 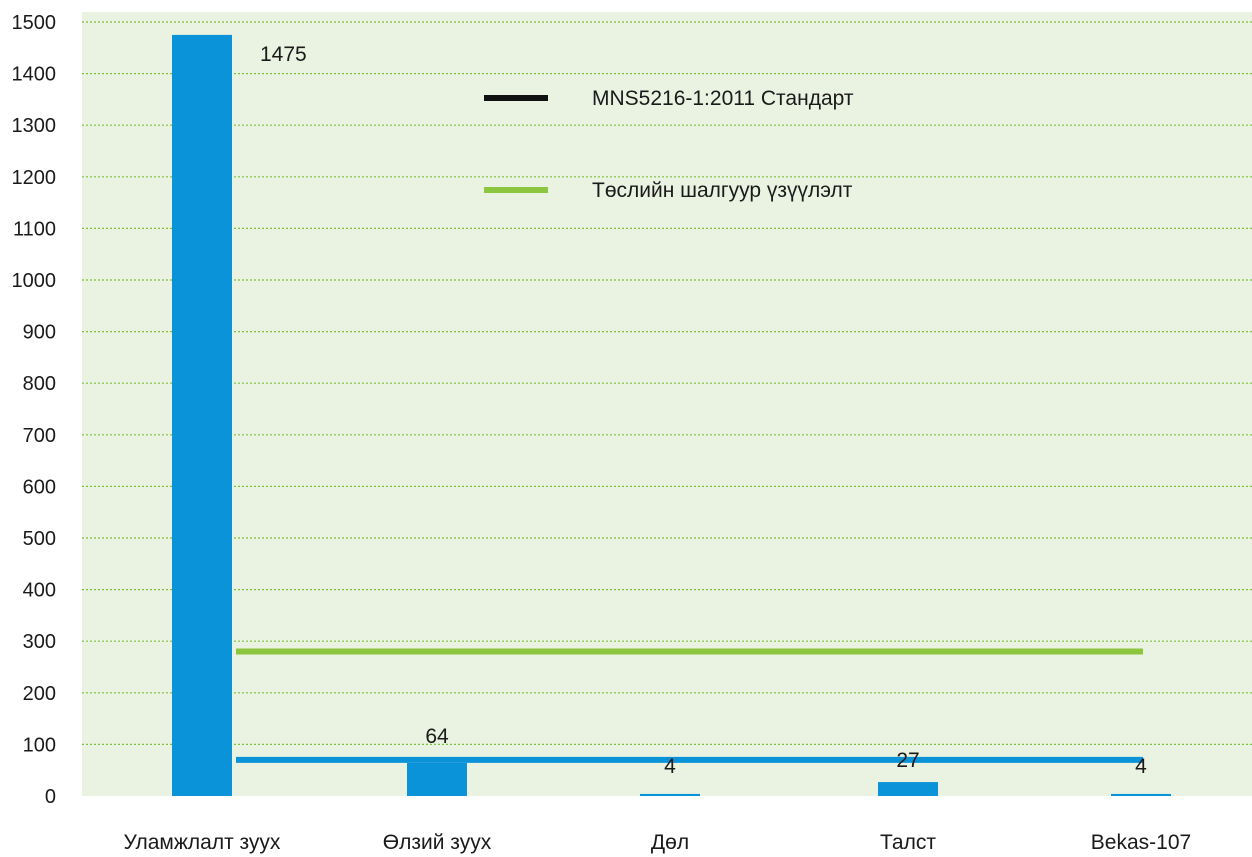 I want to click on y-tick-label: 300, so click(x=39, y=642).